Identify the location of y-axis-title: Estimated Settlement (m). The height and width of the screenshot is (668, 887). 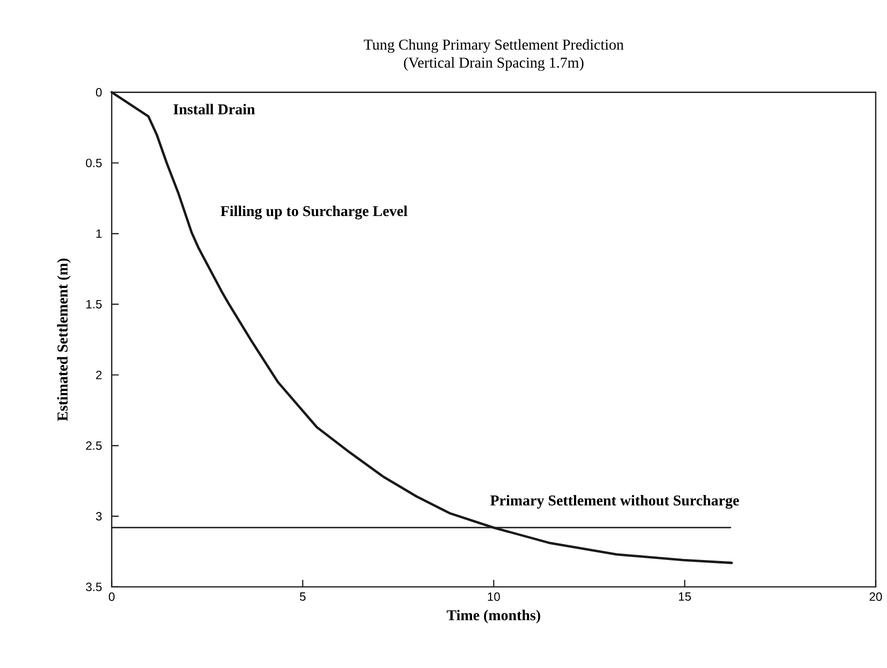
(64, 339).